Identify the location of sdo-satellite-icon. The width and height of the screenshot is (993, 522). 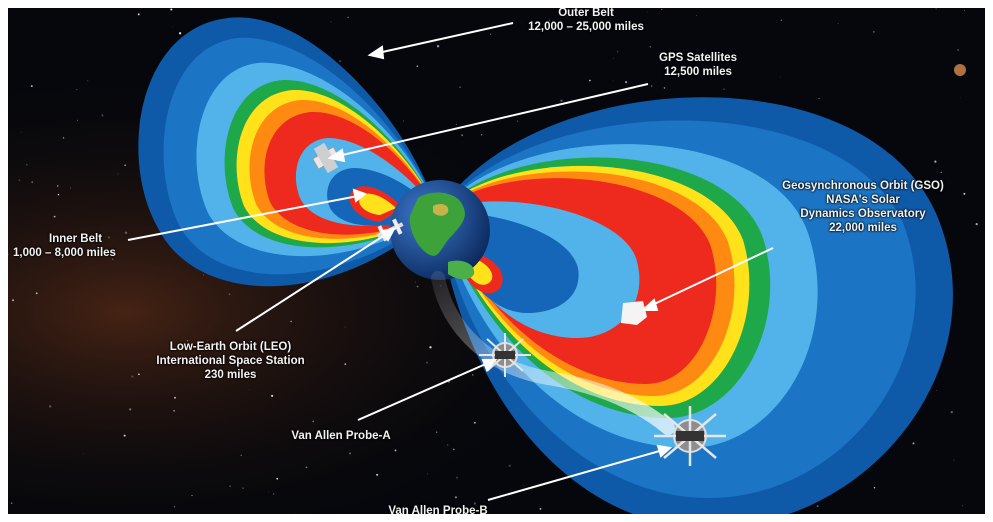
(634, 313).